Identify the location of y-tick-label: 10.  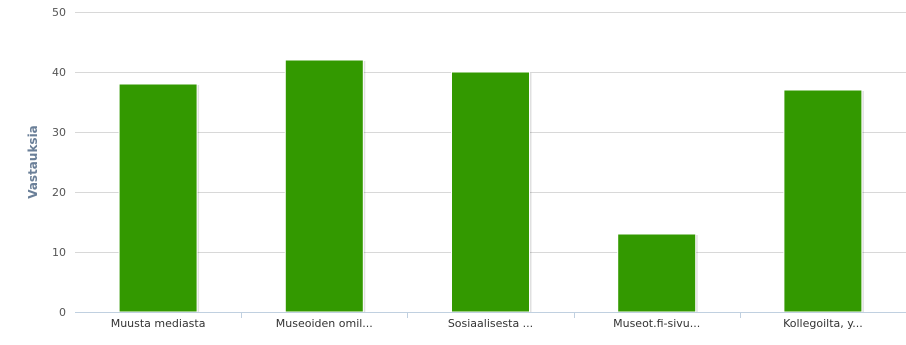
(59, 252).